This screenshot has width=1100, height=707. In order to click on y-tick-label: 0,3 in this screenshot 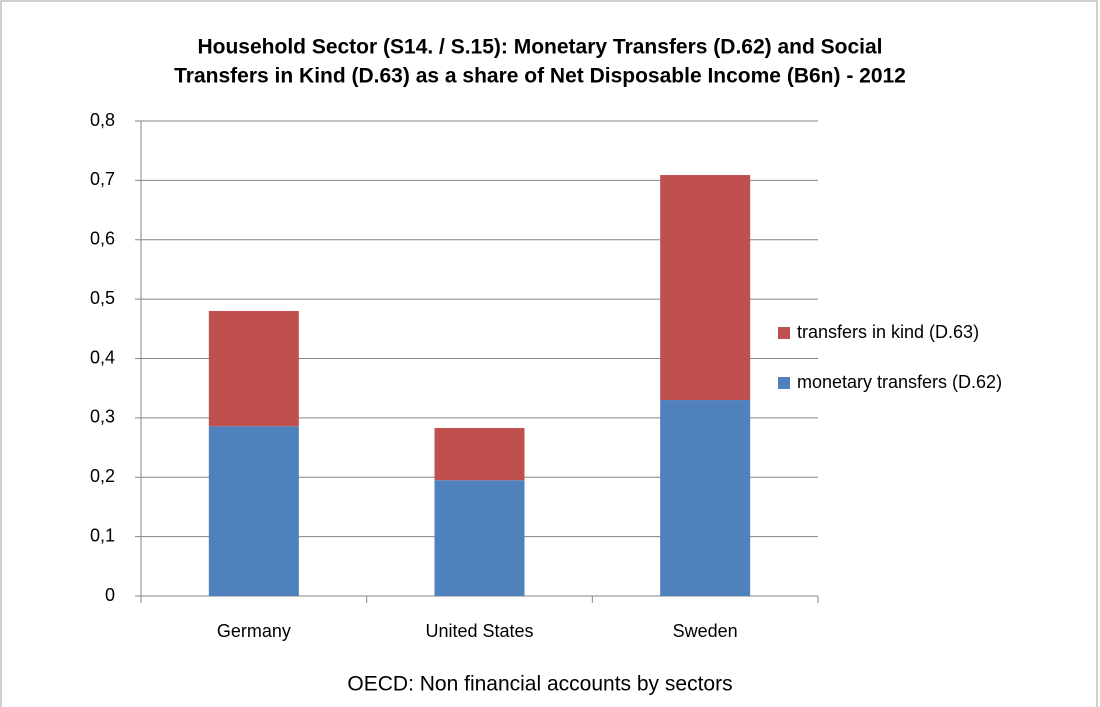, I will do `click(102, 417)`.